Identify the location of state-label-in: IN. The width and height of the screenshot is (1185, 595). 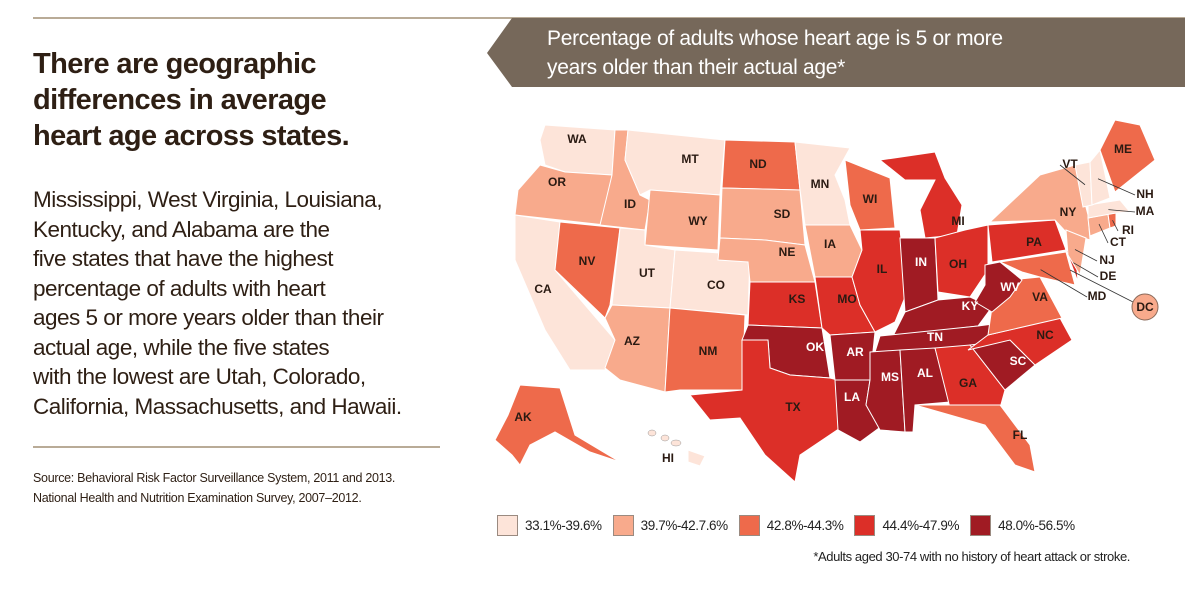
(921, 262).